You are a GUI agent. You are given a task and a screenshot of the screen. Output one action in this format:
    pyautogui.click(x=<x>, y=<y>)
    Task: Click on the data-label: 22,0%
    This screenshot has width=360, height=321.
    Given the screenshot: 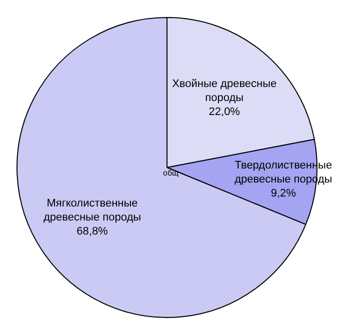 What is the action you would take?
    pyautogui.click(x=224, y=112)
    